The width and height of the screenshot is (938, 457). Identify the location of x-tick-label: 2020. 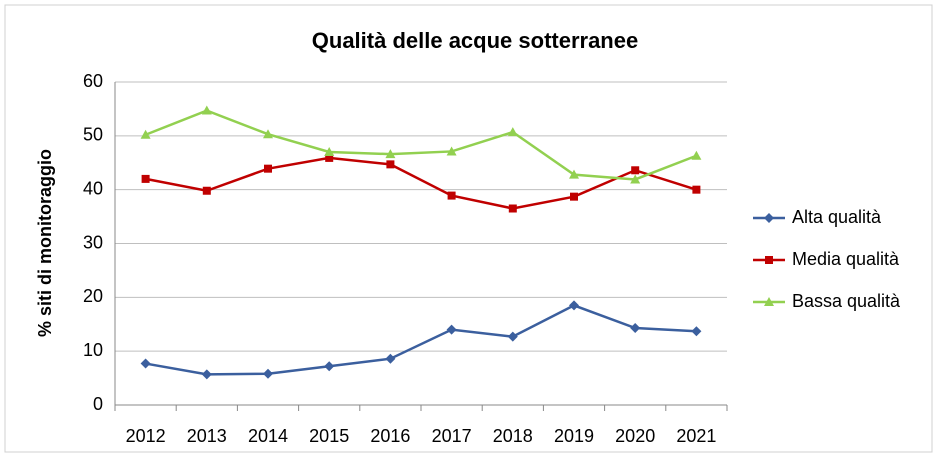
(635, 436).